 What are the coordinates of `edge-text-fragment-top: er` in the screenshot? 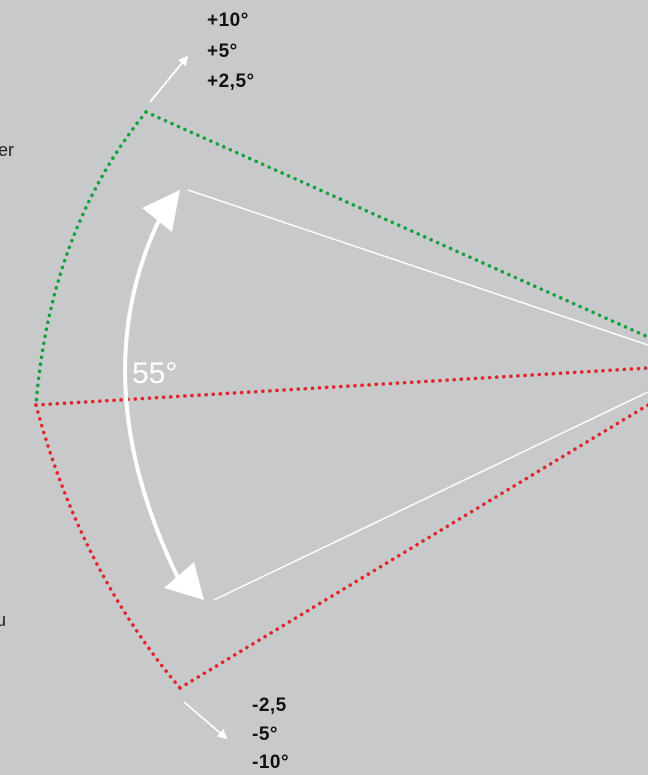 It's located at (7, 150).